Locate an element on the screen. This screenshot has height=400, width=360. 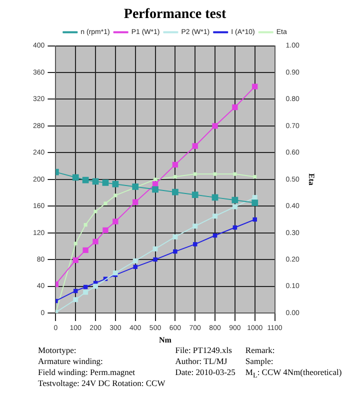
text: Testvoltage: 24V DC Rotation: CCW is located at coordinates (102, 383).